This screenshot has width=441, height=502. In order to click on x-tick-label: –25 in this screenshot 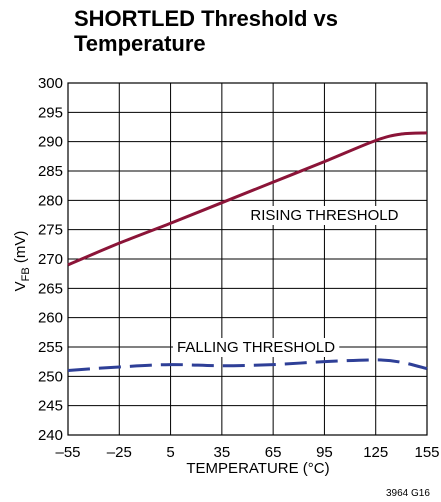, I will do `click(119, 452)`.